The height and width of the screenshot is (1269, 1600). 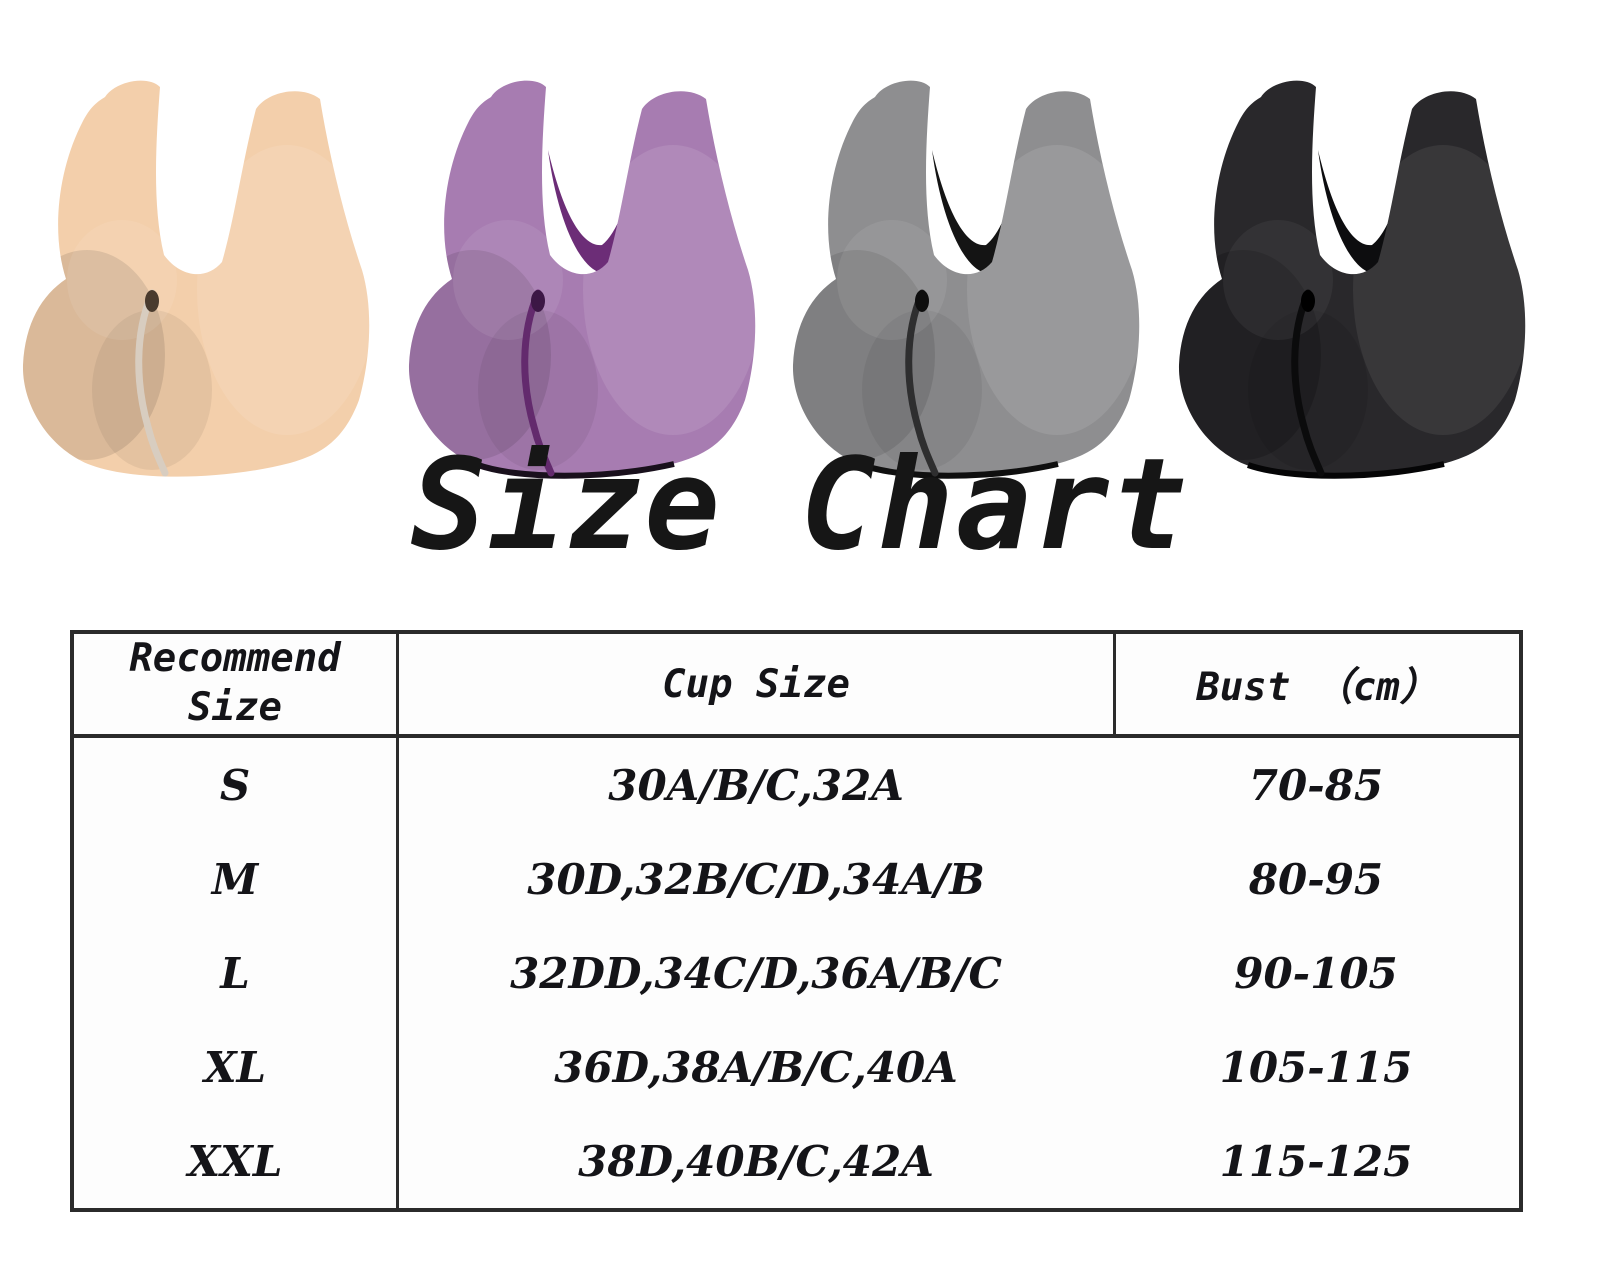 I want to click on product-photo-nude-bra, so click(x=194, y=270).